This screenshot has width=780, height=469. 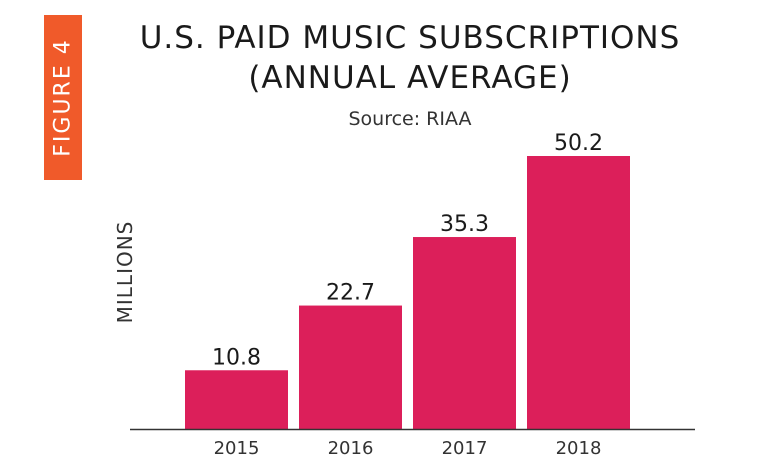 I want to click on value-label-2015: 10.8, so click(x=236, y=357).